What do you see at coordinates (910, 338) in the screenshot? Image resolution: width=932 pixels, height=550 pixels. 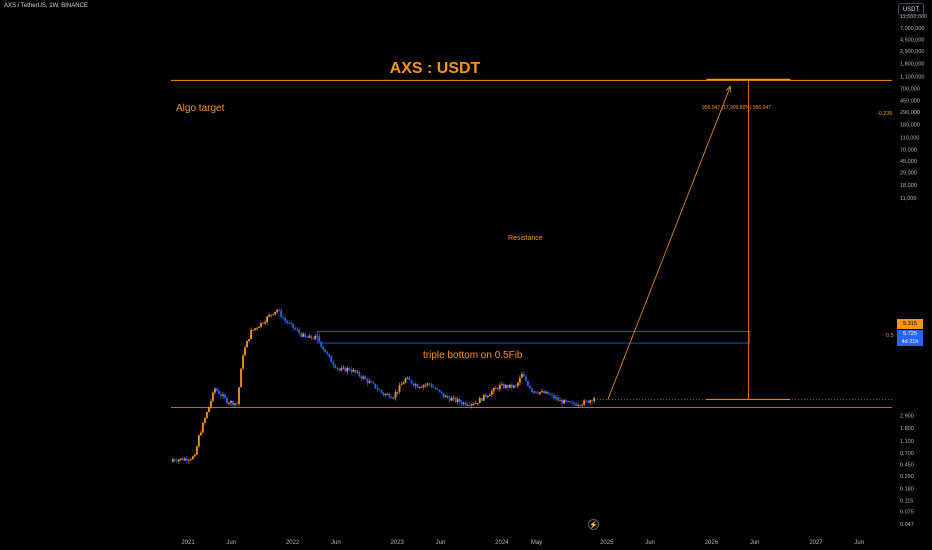 I see `countdown-badge: 5.725 4d 21h` at bounding box center [910, 338].